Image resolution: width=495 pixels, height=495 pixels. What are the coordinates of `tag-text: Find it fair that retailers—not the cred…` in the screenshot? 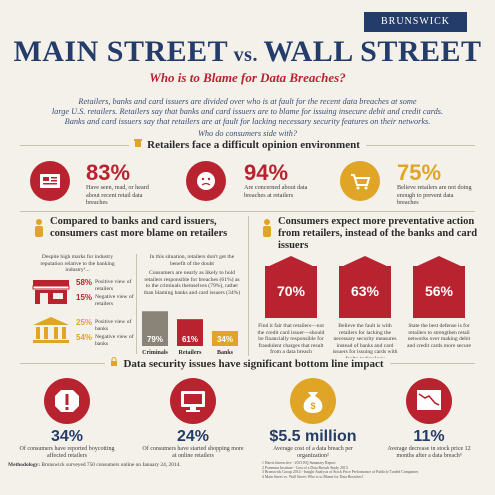 It's located at (291, 339).